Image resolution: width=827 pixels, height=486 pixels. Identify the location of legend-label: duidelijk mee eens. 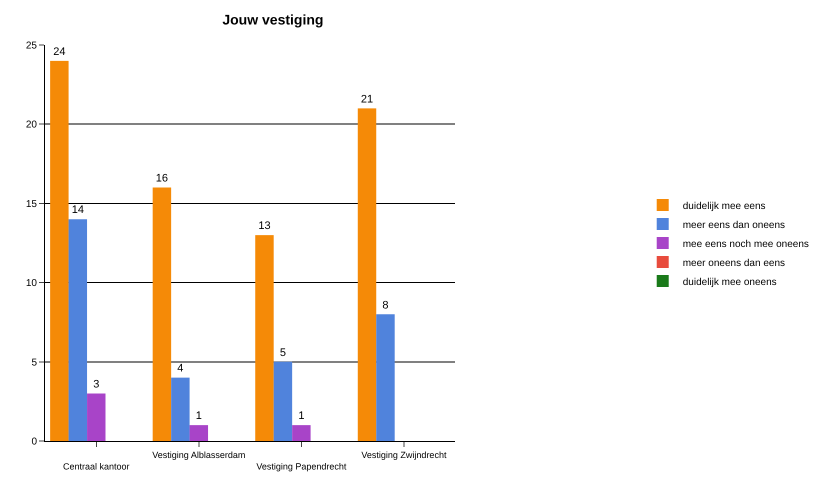
(724, 206).